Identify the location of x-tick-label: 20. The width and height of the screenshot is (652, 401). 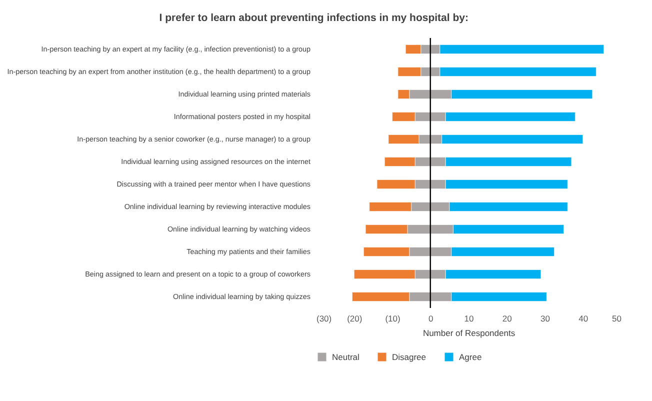
(507, 319).